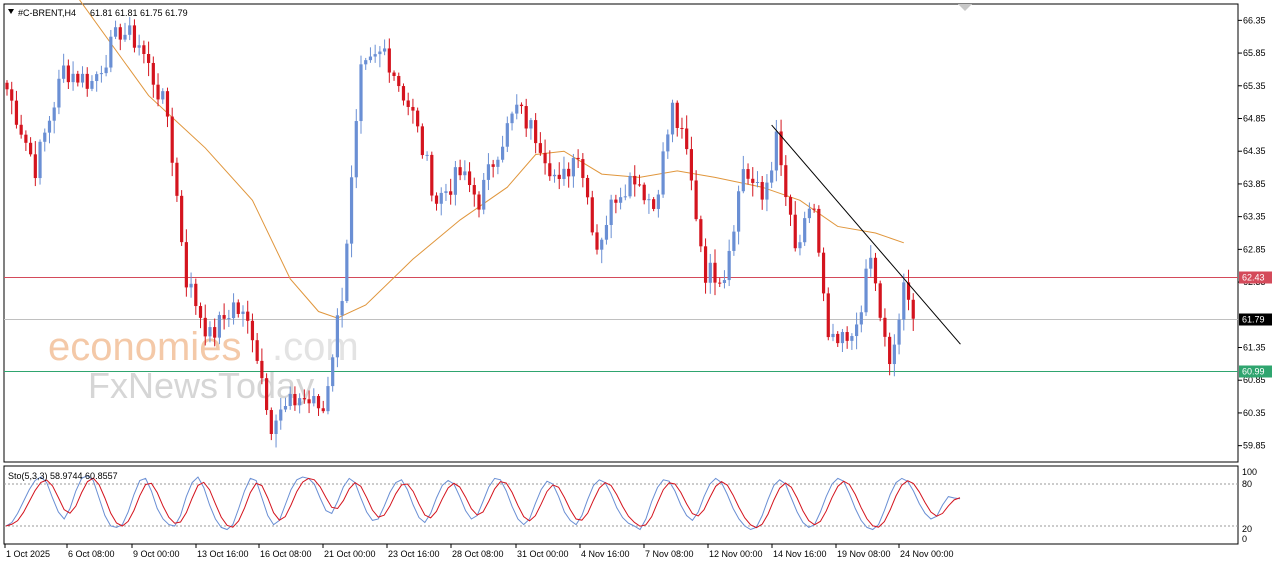  I want to click on x-tick-label: 9 Oct 00:00, so click(156, 554).